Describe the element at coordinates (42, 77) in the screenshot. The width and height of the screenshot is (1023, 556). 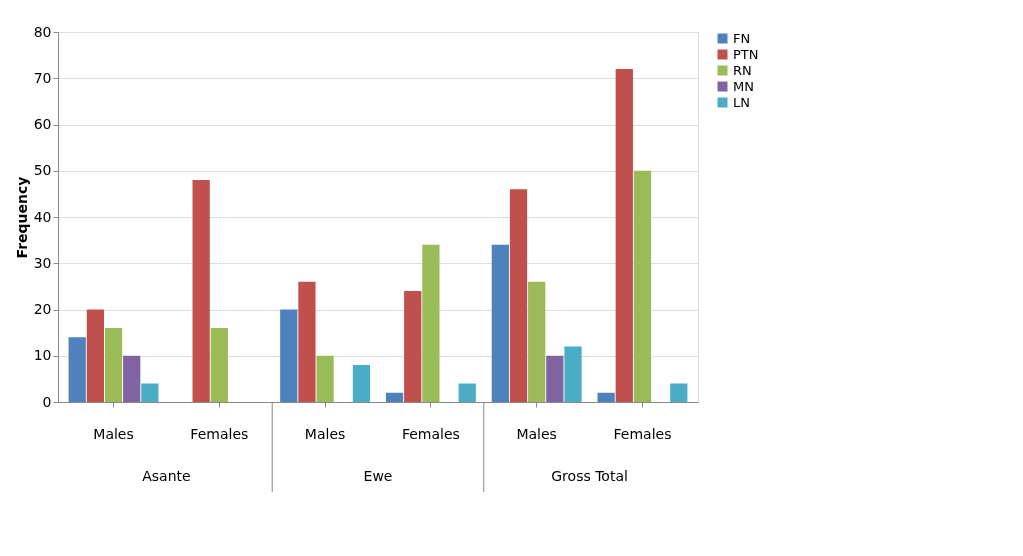
I see `y-tick-label: 70` at that location.